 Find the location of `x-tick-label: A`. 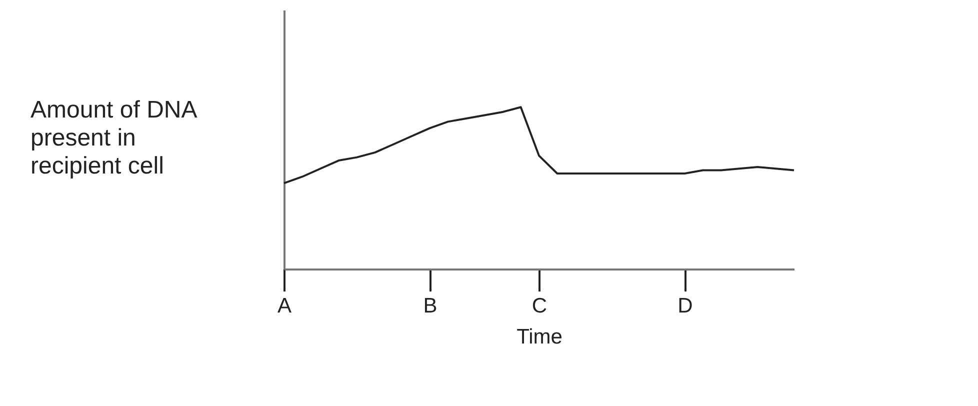

x-tick-label: A is located at coordinates (284, 306).